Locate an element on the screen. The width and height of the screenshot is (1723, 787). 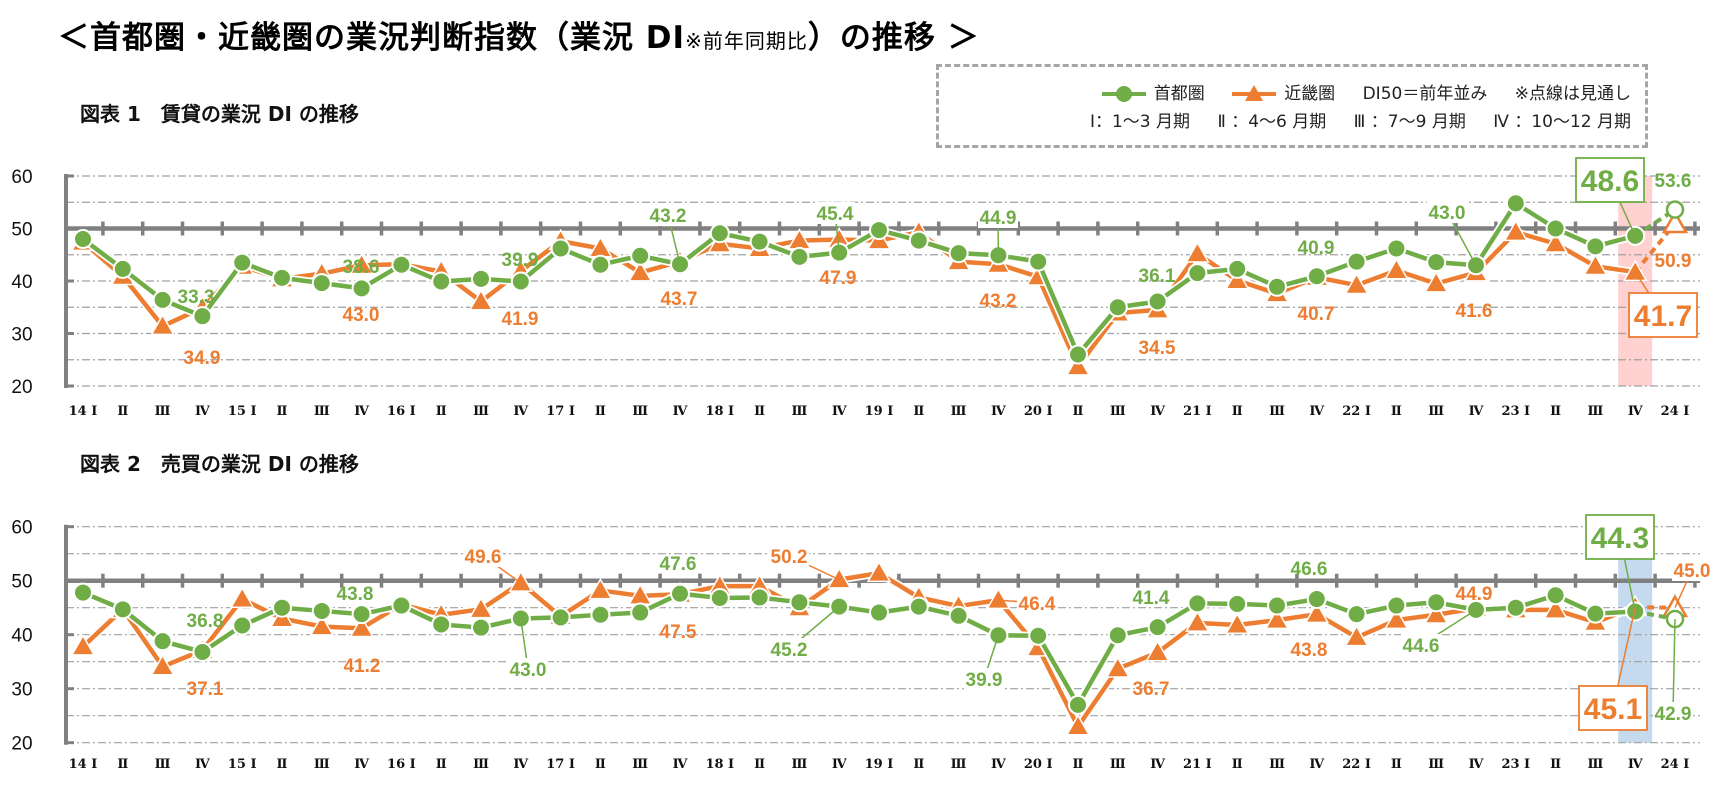
chart1-title: 図表 1 賃貸の業況 DI の推移 is located at coordinates (219, 114).